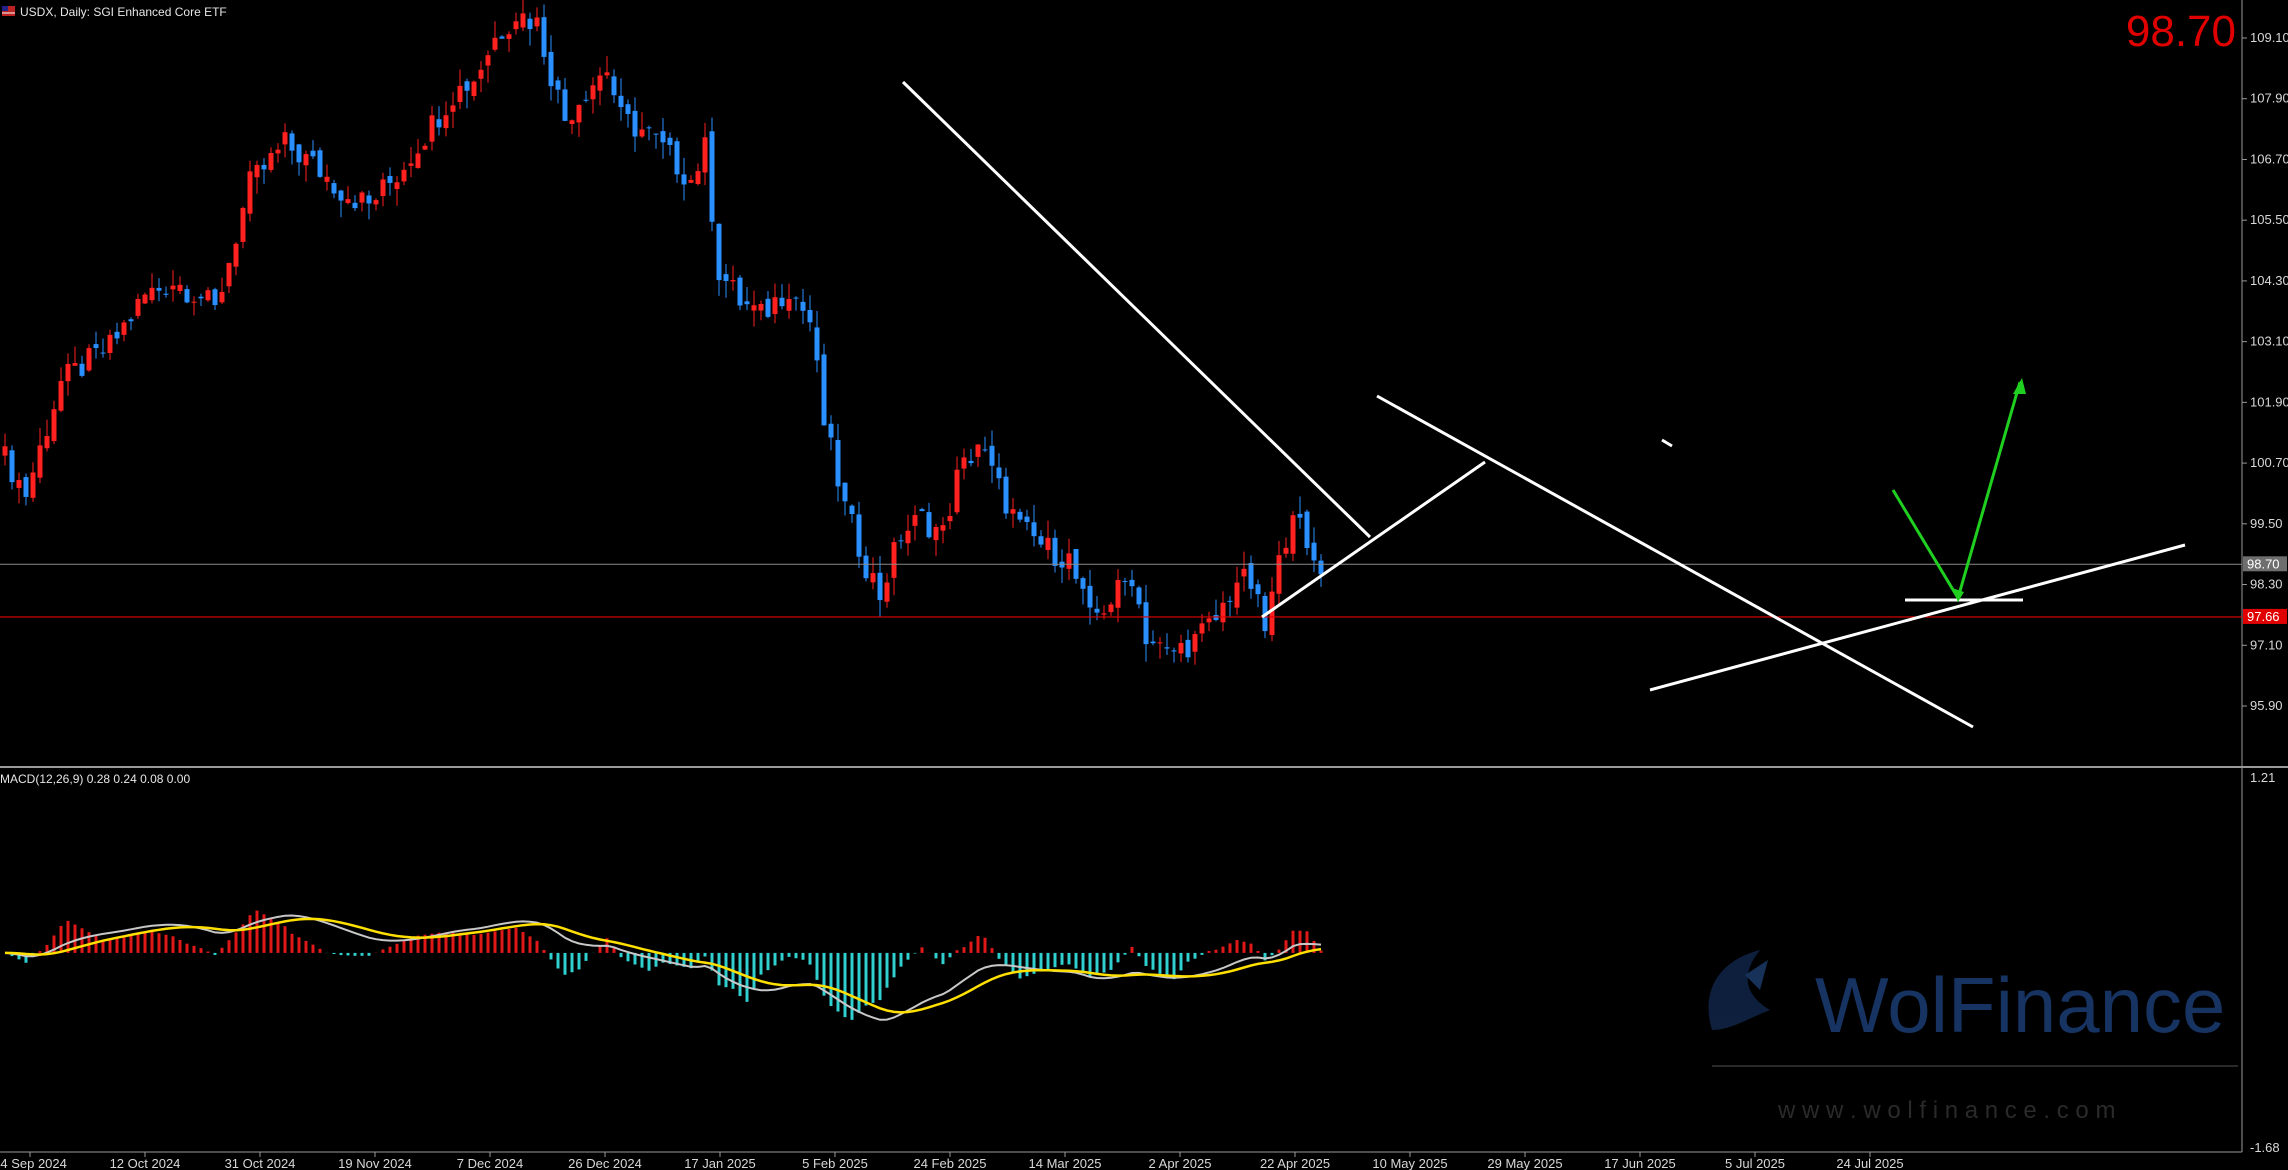 This screenshot has width=2288, height=1170. Describe the element at coordinates (663, 965) in the screenshot. I see `macd-signal-line` at that location.